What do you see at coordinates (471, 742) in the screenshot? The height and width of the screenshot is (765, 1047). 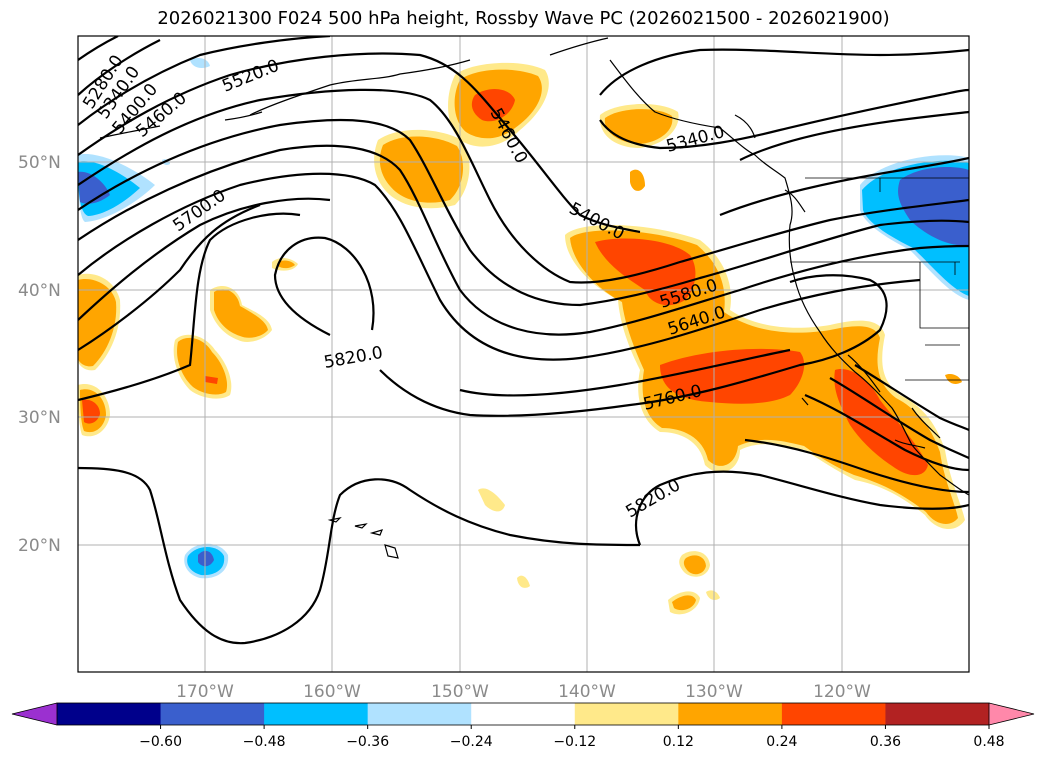 I see `colorbar-tick-label: −0.24` at bounding box center [471, 742].